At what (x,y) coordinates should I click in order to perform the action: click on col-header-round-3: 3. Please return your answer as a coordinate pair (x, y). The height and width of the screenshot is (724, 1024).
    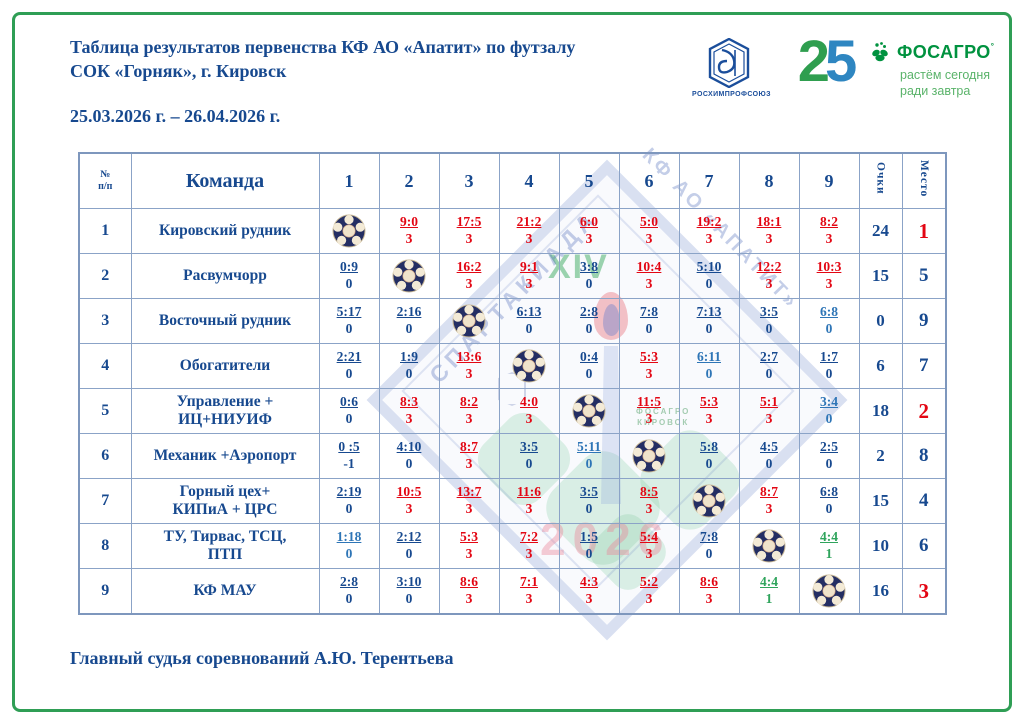
    Looking at the image, I should click on (469, 180).